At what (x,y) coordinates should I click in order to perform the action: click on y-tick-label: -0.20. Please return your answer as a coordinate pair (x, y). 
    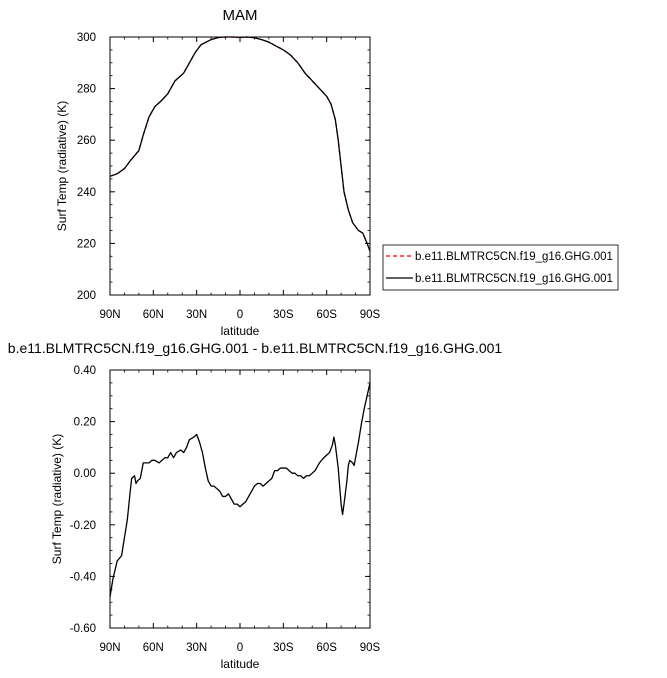
    Looking at the image, I should click on (83, 526).